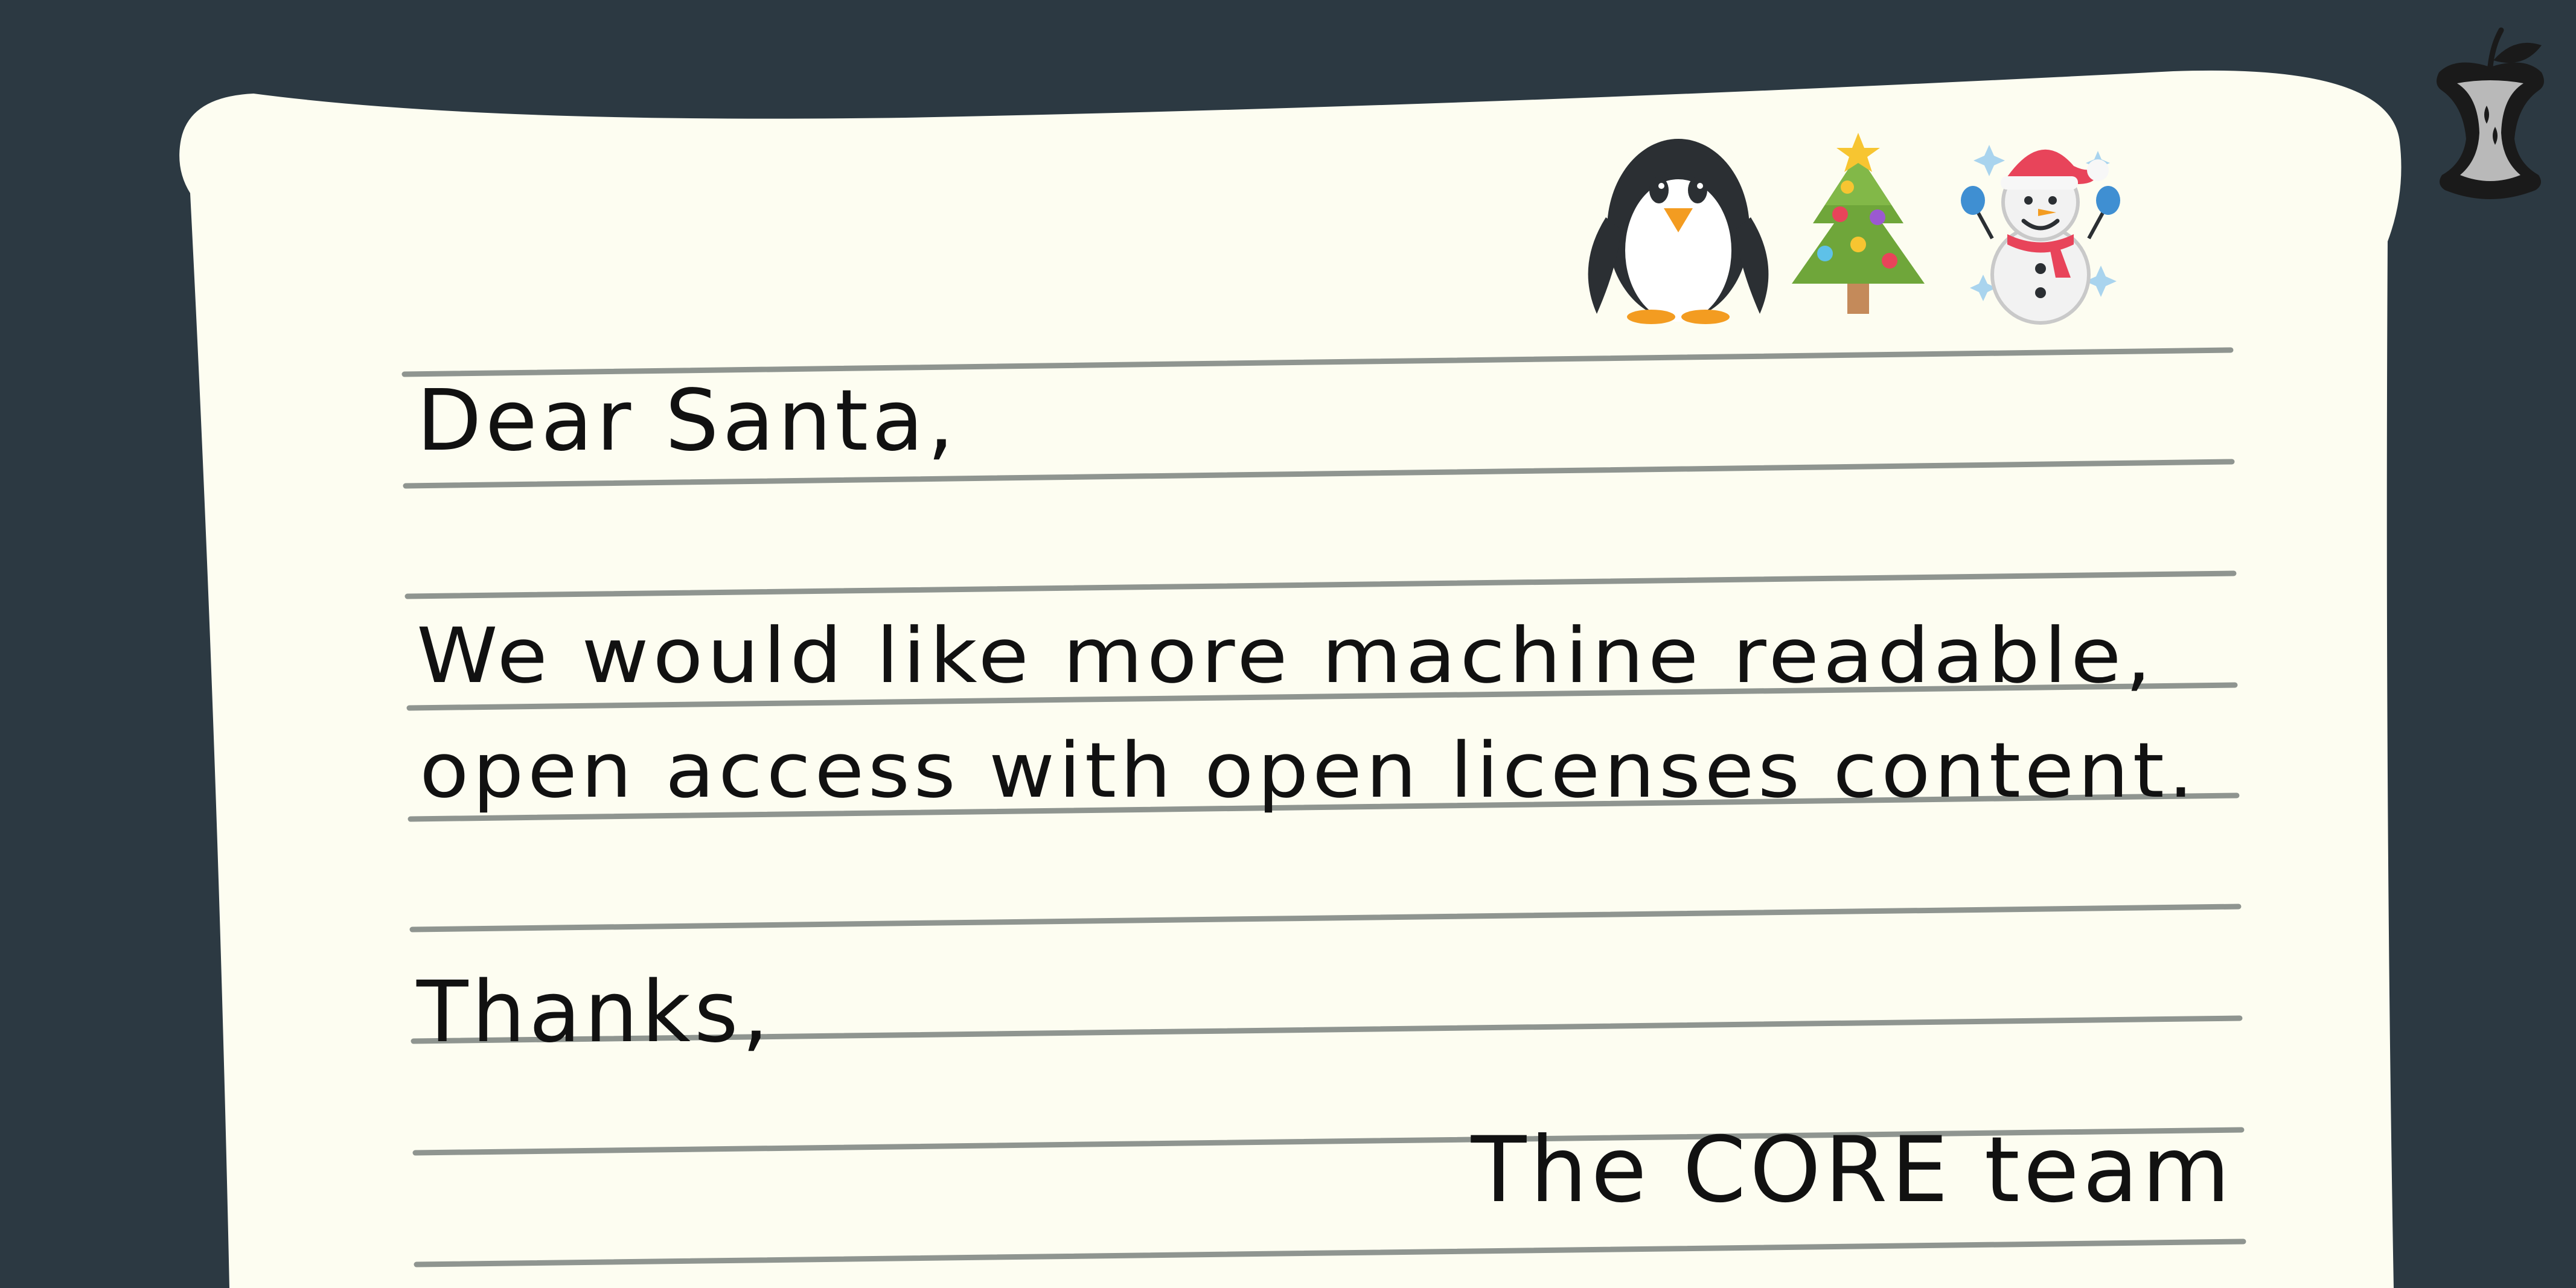  Describe the element at coordinates (1859, 223) in the screenshot. I see `christmas-tree-icon` at that location.